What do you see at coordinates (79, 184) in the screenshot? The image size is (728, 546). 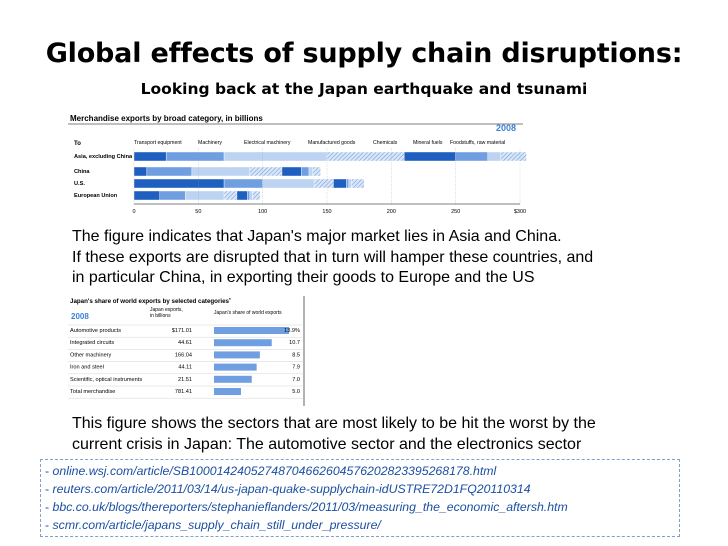 I see `row-label: U.S.` at bounding box center [79, 184].